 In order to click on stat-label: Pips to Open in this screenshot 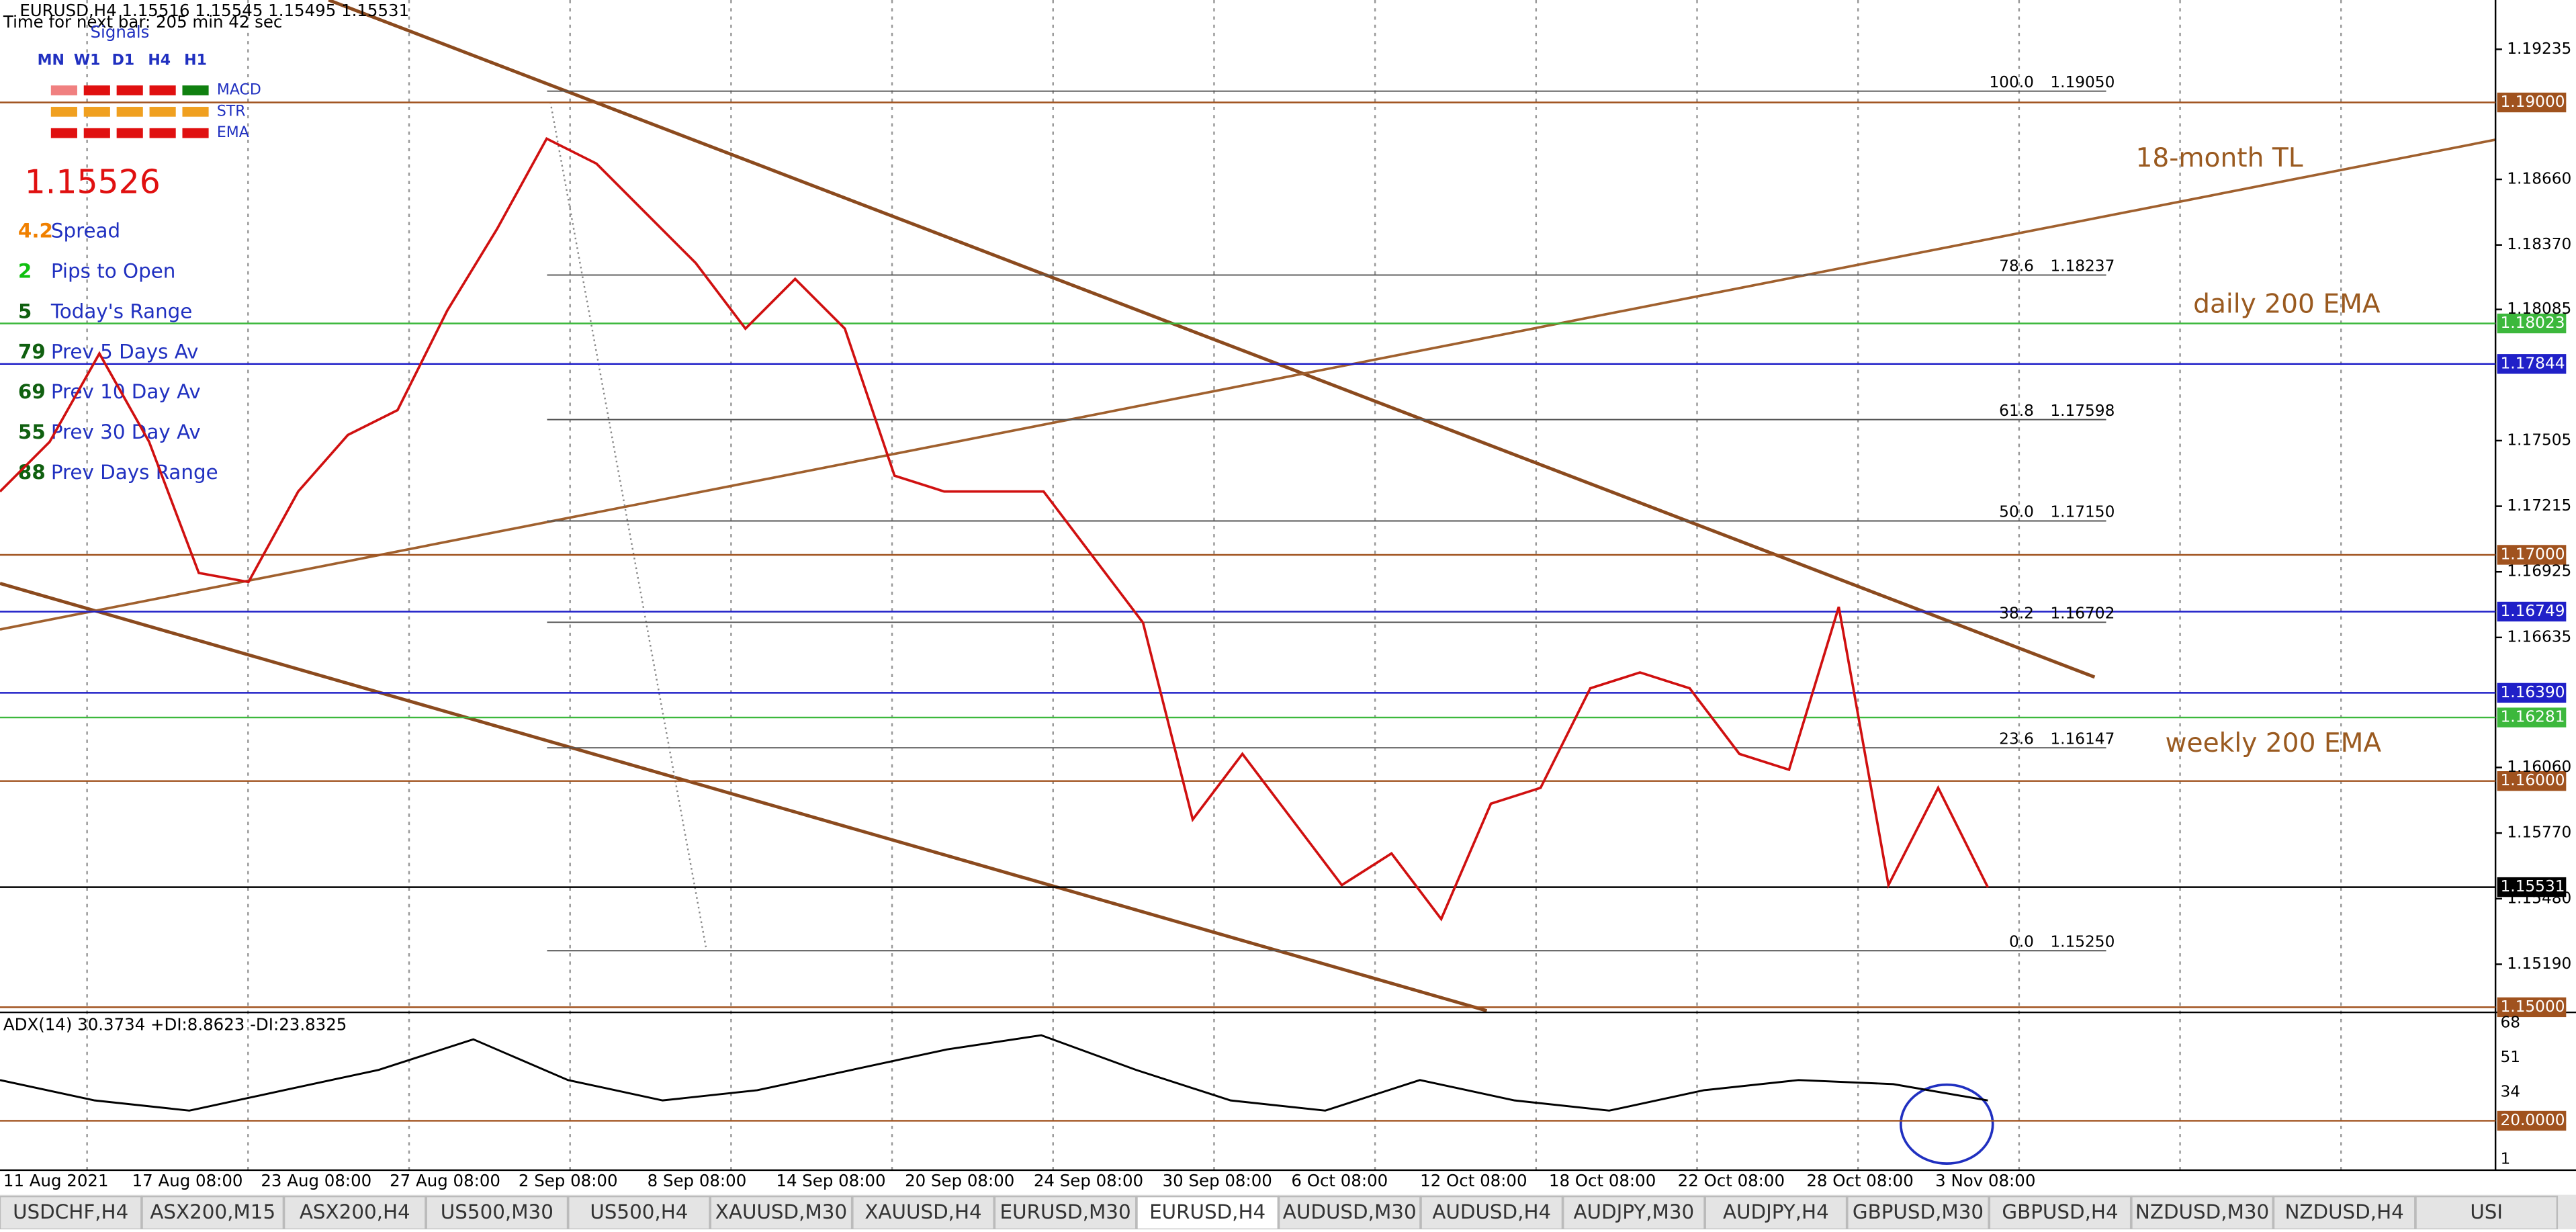, I will do `click(114, 270)`.